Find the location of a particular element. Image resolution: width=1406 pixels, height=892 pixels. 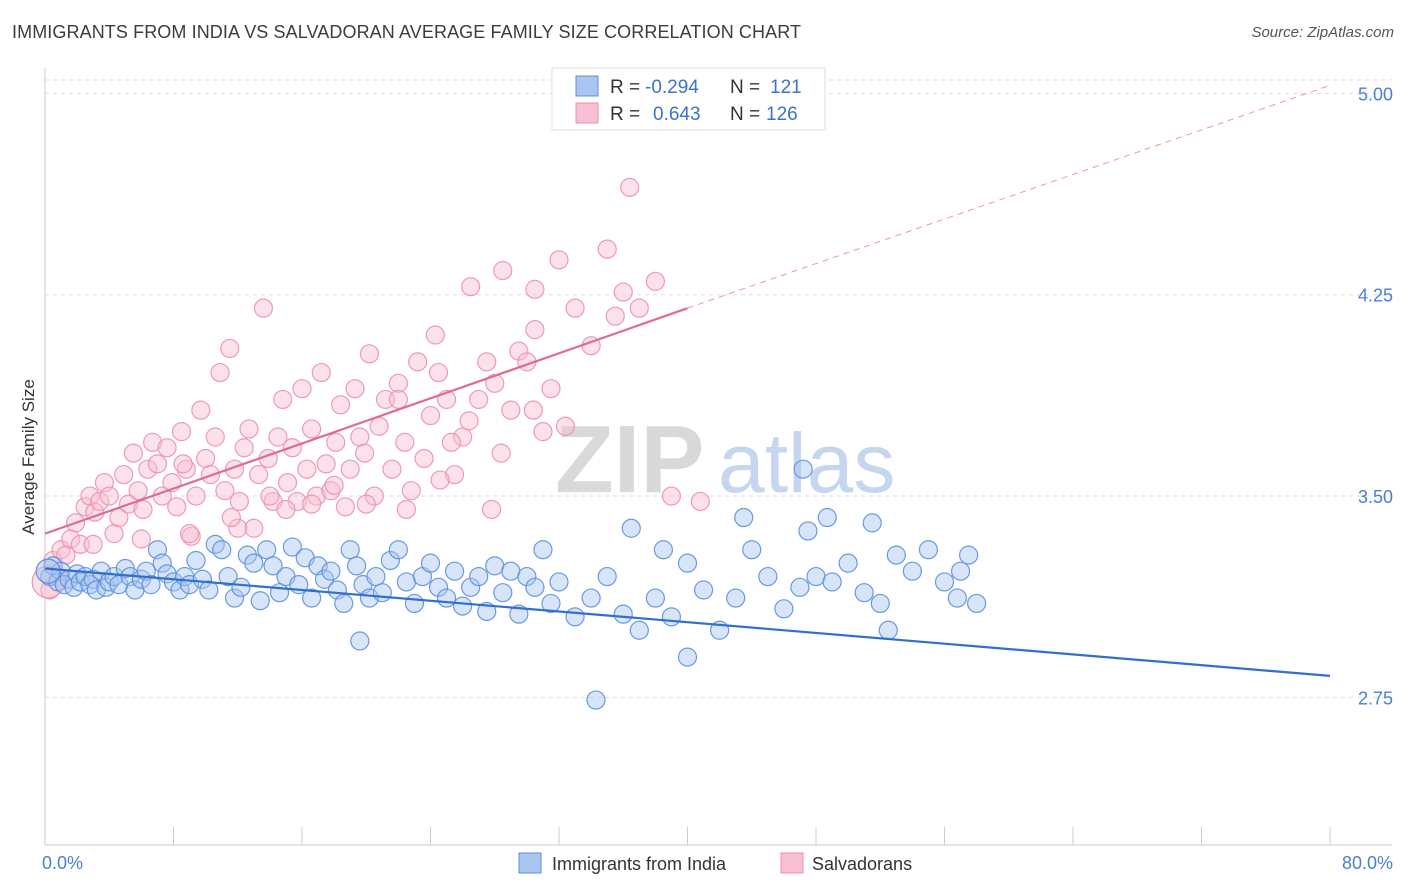

x-tick-label-0: 0.0% is located at coordinates (62, 863).